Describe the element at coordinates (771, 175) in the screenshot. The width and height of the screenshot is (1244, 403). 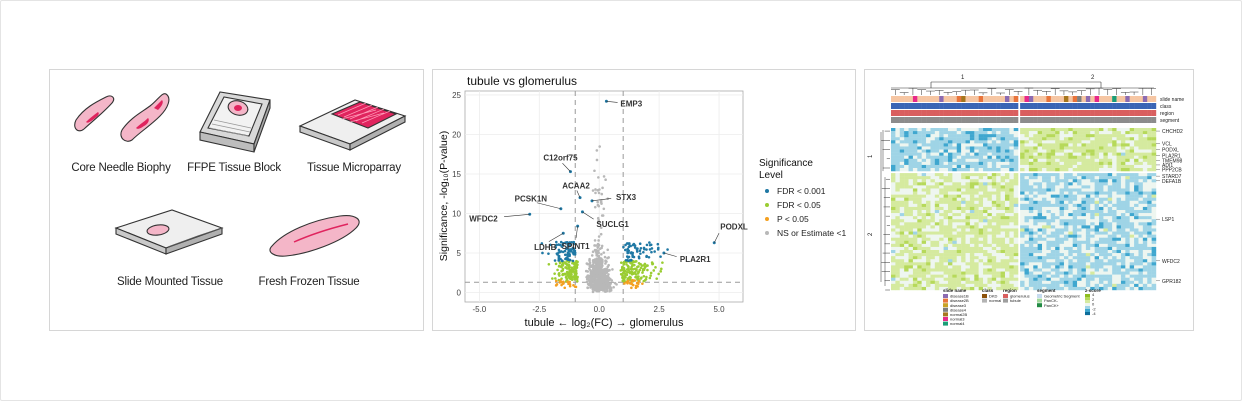
I see `legend-title: Level` at that location.